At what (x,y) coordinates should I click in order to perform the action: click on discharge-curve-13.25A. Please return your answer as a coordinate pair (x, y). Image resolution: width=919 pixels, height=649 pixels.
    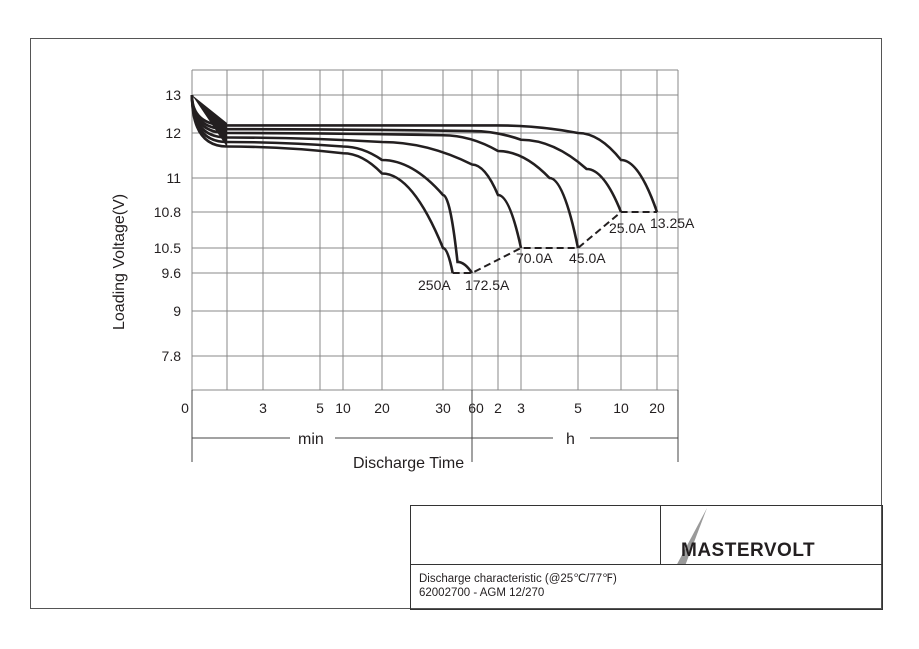
    Looking at the image, I should click on (424, 153).